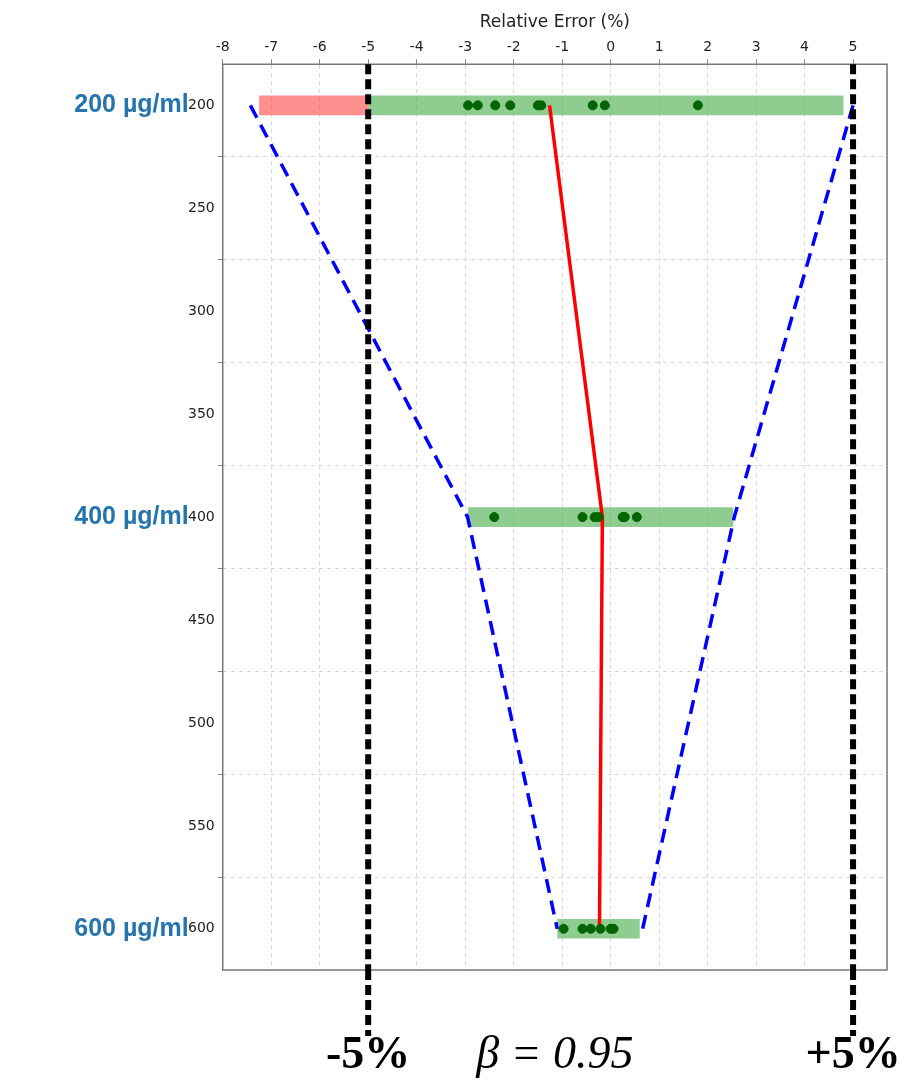  Describe the element at coordinates (756, 46) in the screenshot. I see `x-tick-label: 3` at that location.